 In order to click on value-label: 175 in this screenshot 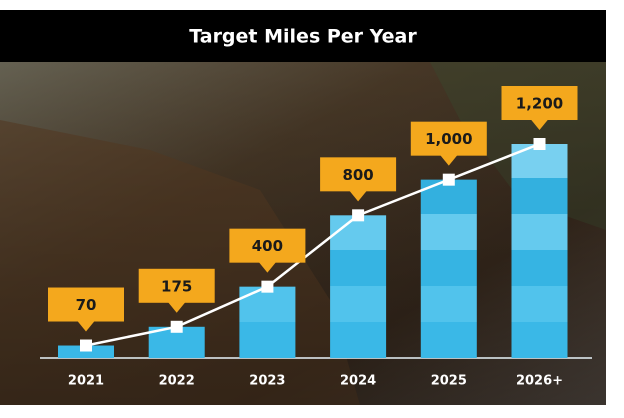, I will do `click(176, 286)`.